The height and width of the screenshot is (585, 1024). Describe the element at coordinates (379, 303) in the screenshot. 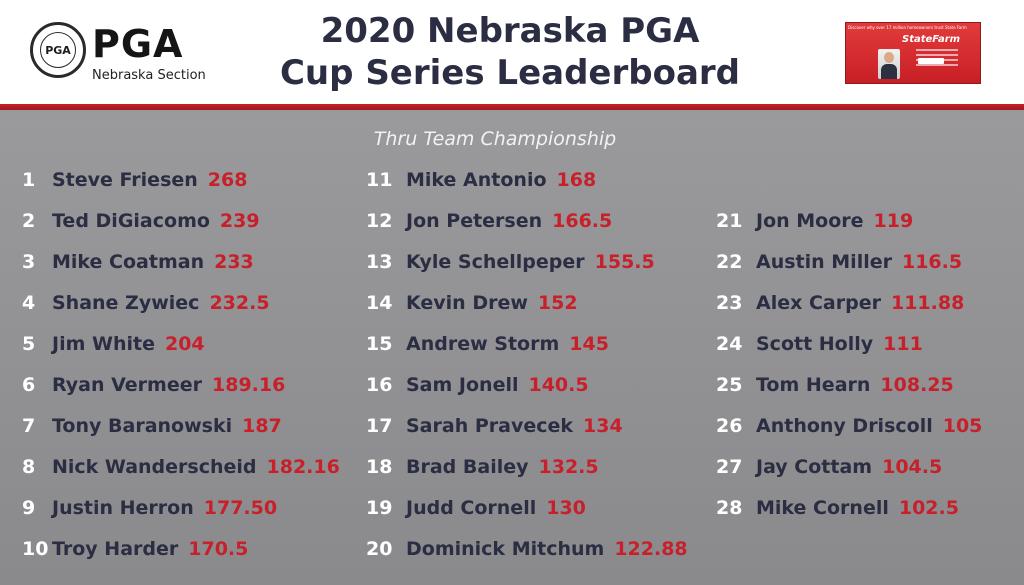

I see `rank: 14` at that location.